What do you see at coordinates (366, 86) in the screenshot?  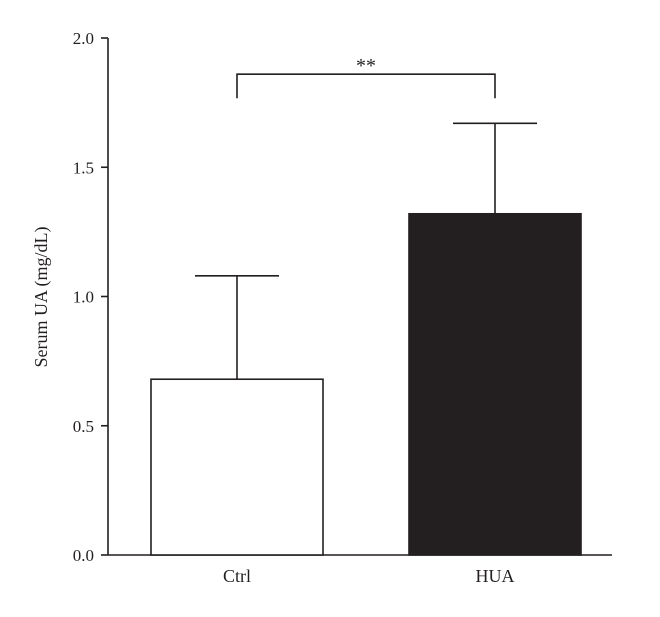 I see `significance-bracket` at bounding box center [366, 86].